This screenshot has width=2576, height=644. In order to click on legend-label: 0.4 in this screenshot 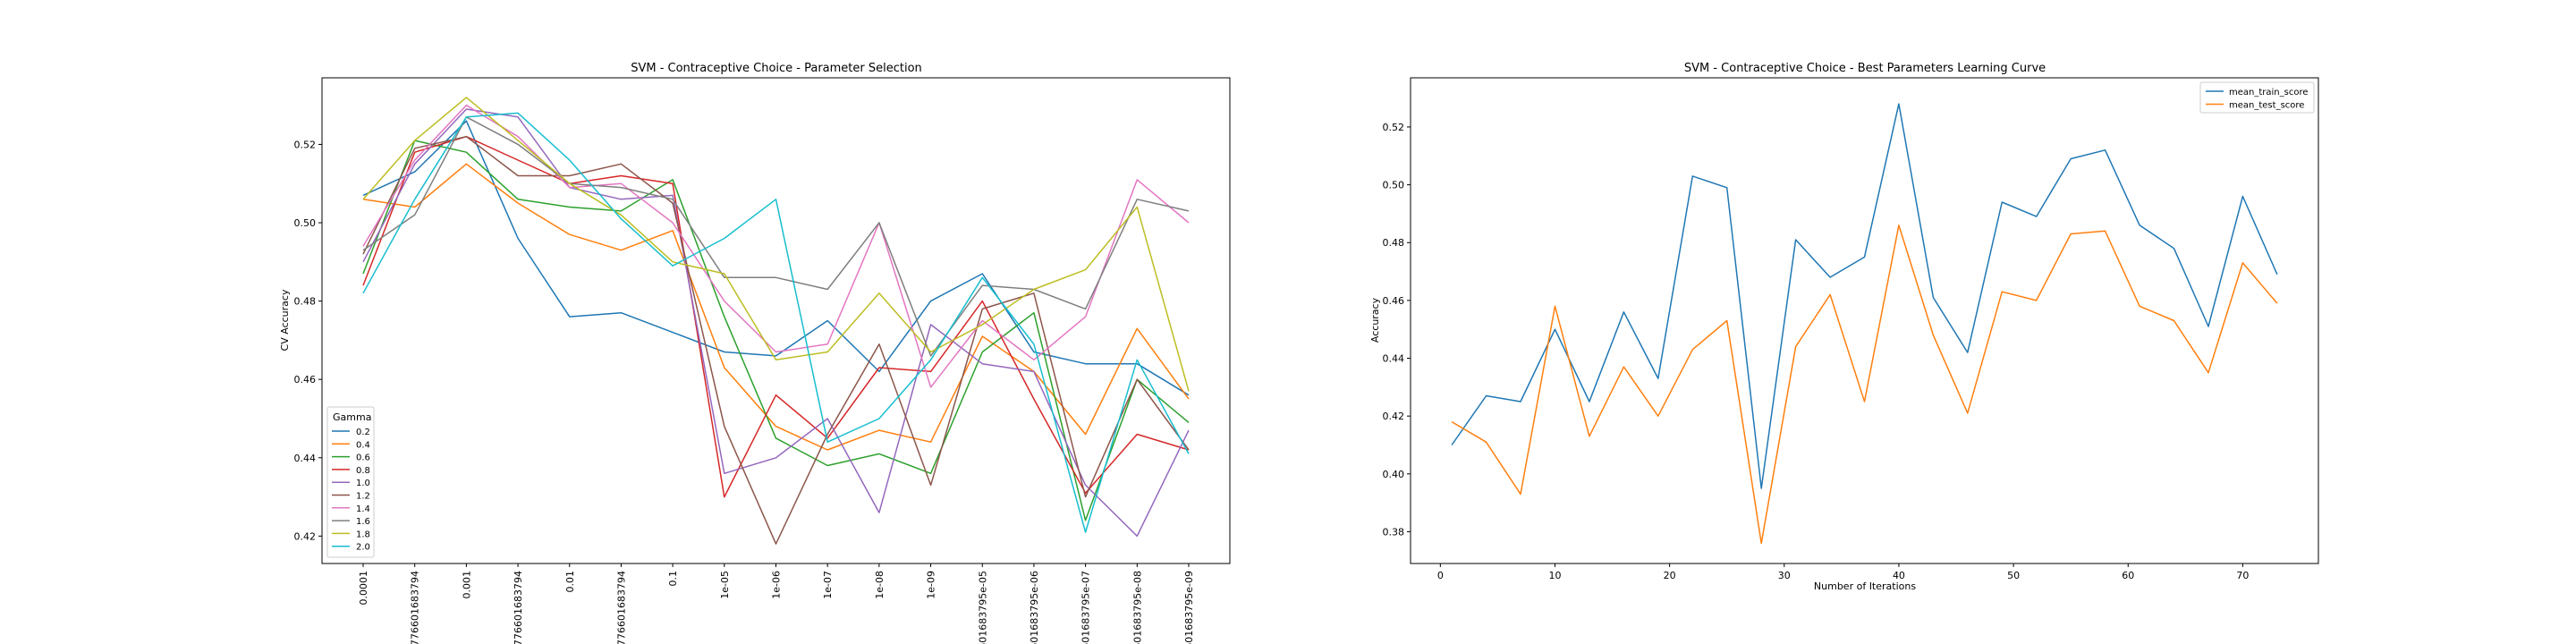, I will do `click(363, 445)`.